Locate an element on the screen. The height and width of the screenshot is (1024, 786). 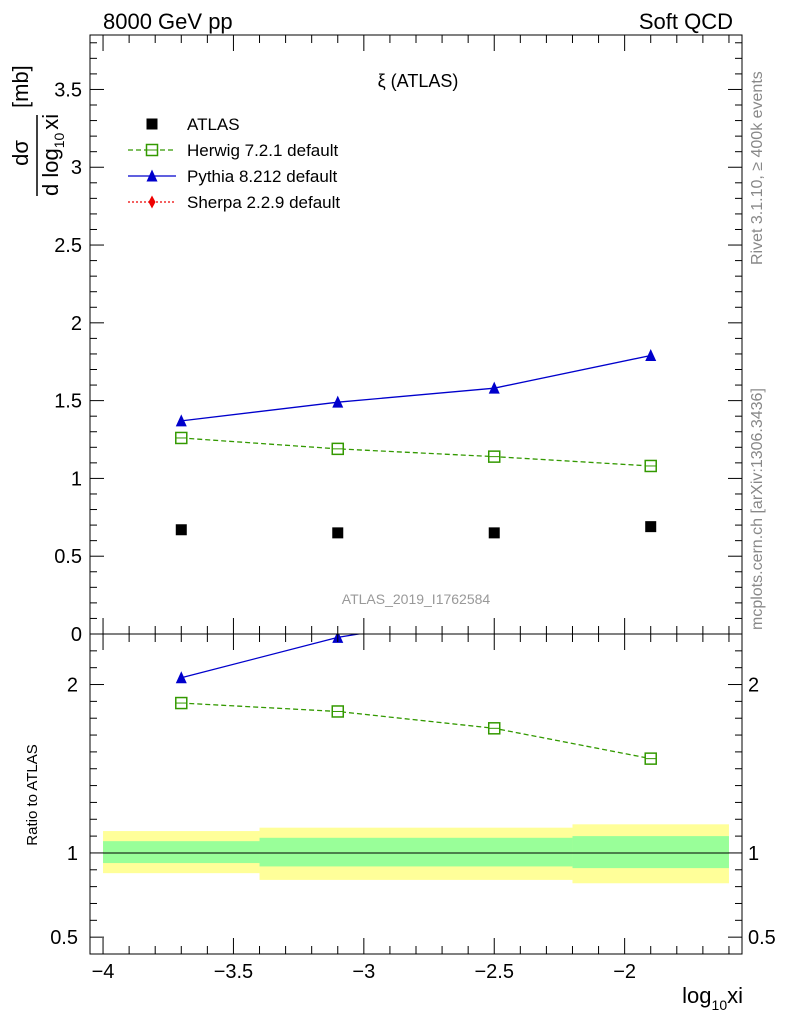
legend-label: ATLAS is located at coordinates (213, 124).